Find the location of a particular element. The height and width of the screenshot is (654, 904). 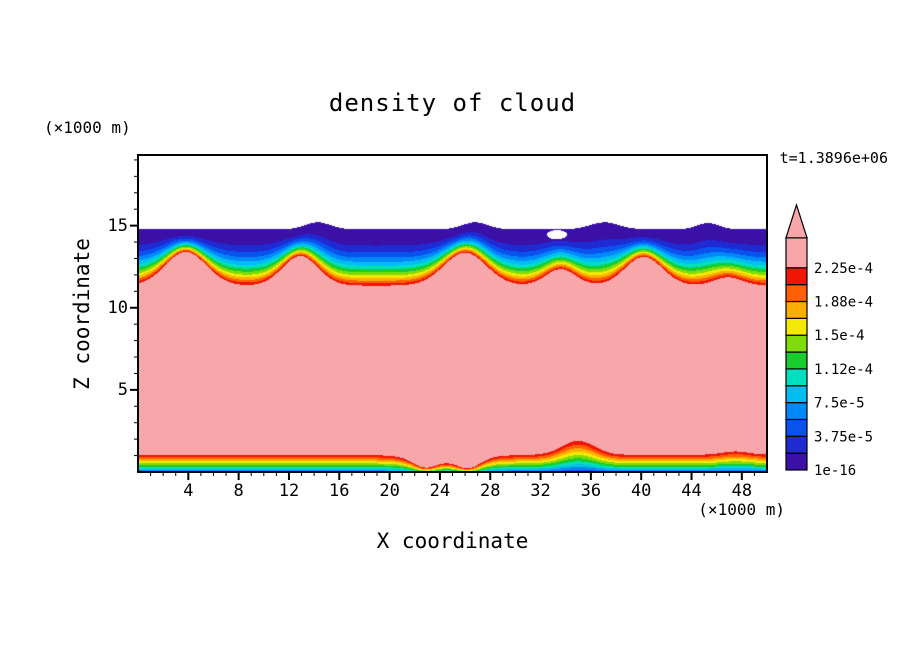

x-tick-label: 28 is located at coordinates (490, 491).